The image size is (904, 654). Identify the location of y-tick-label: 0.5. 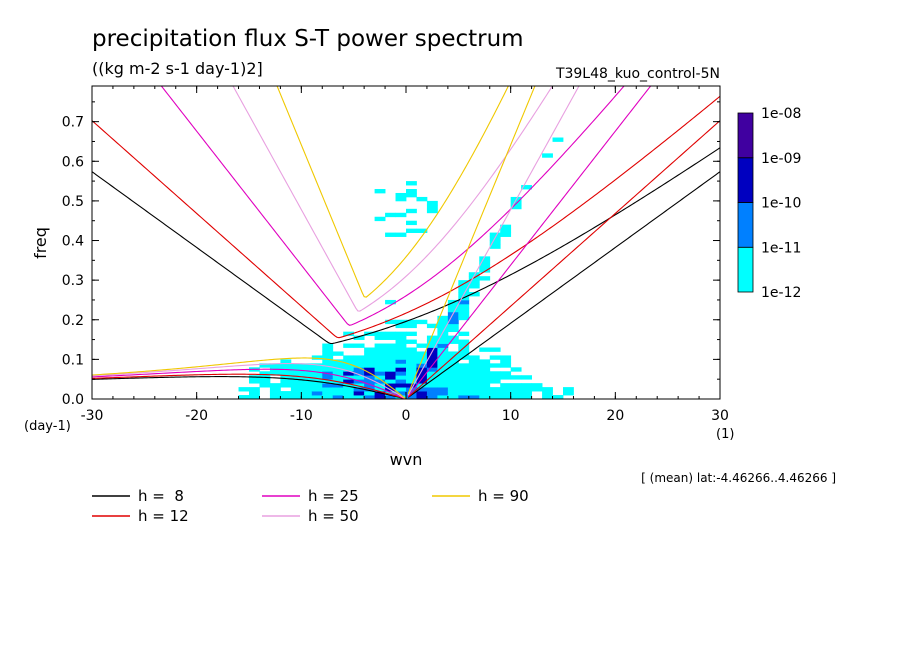
(73, 202).